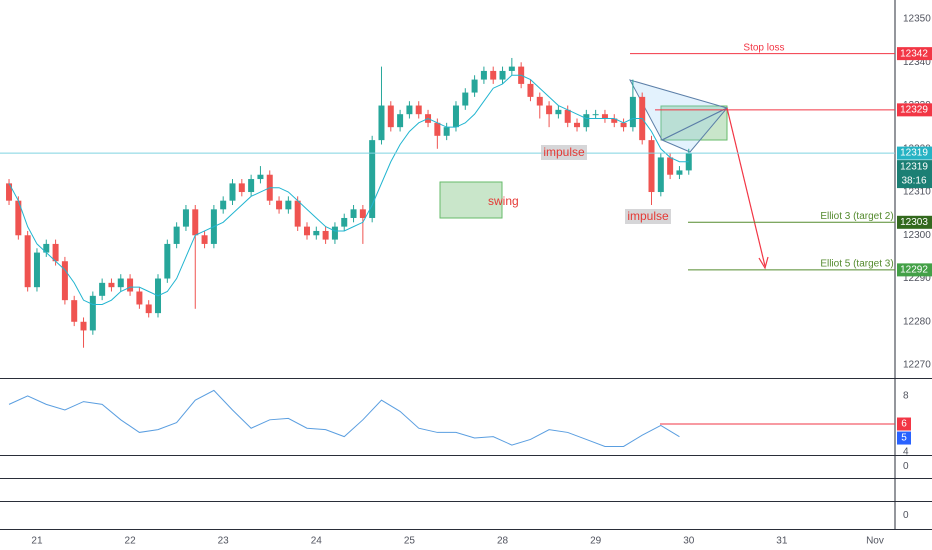 The width and height of the screenshot is (932, 550). What do you see at coordinates (917, 19) in the screenshot?
I see `y-tick-label: 12350` at bounding box center [917, 19].